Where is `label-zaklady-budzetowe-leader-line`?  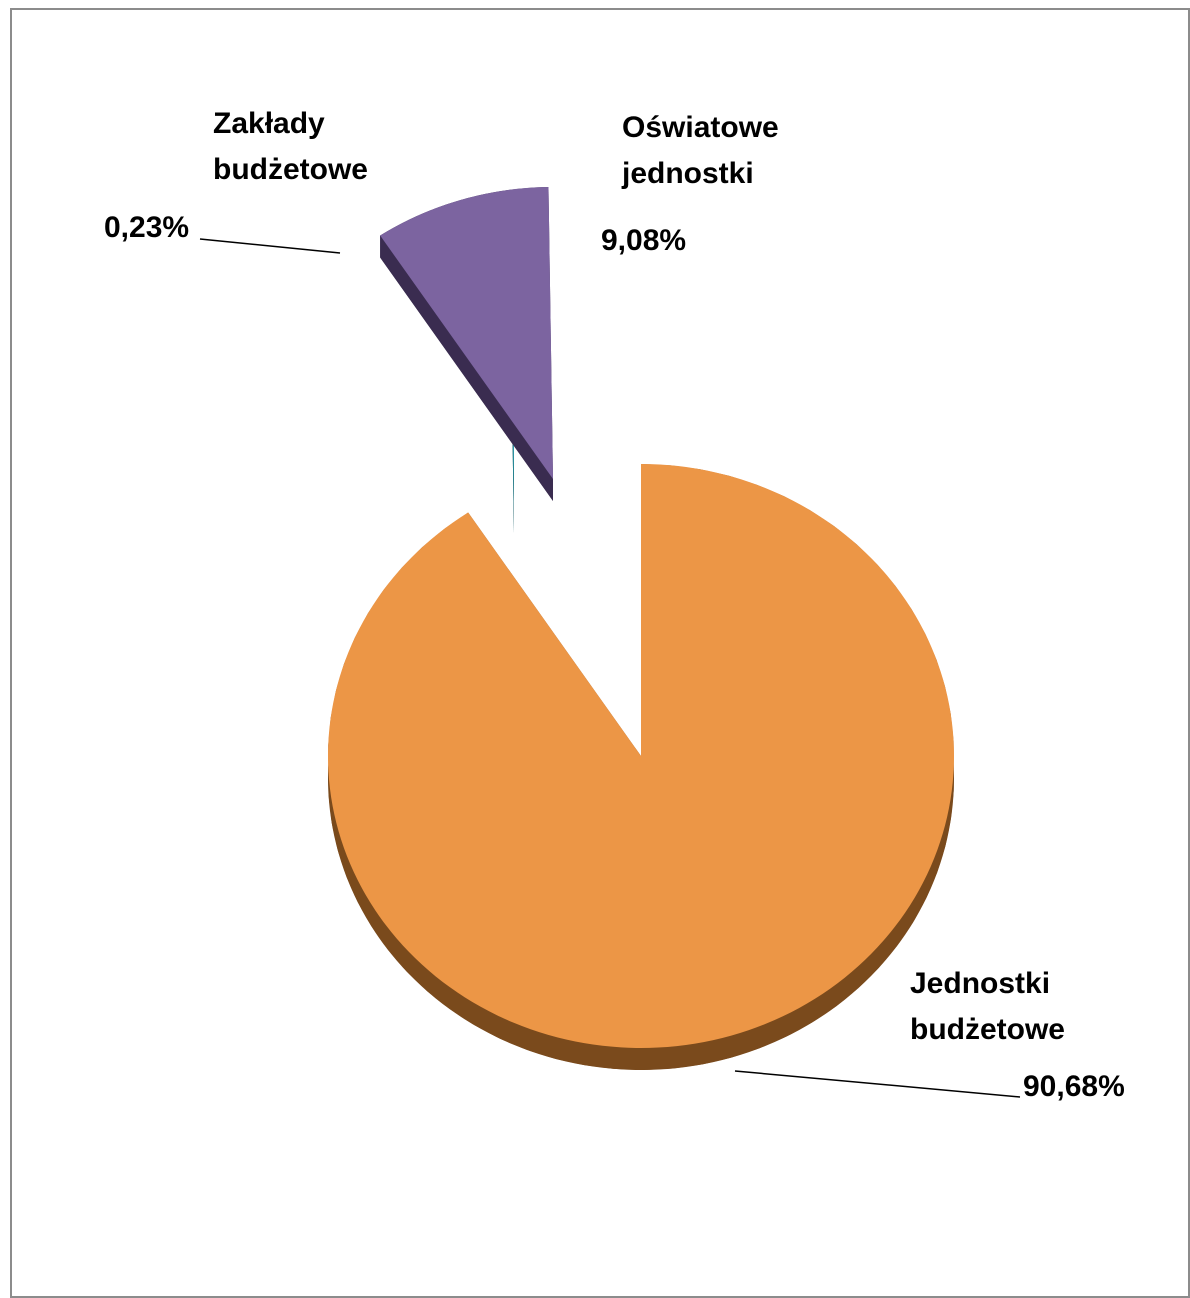
label-zaklady-budzetowe-leader-line is located at coordinates (270, 246).